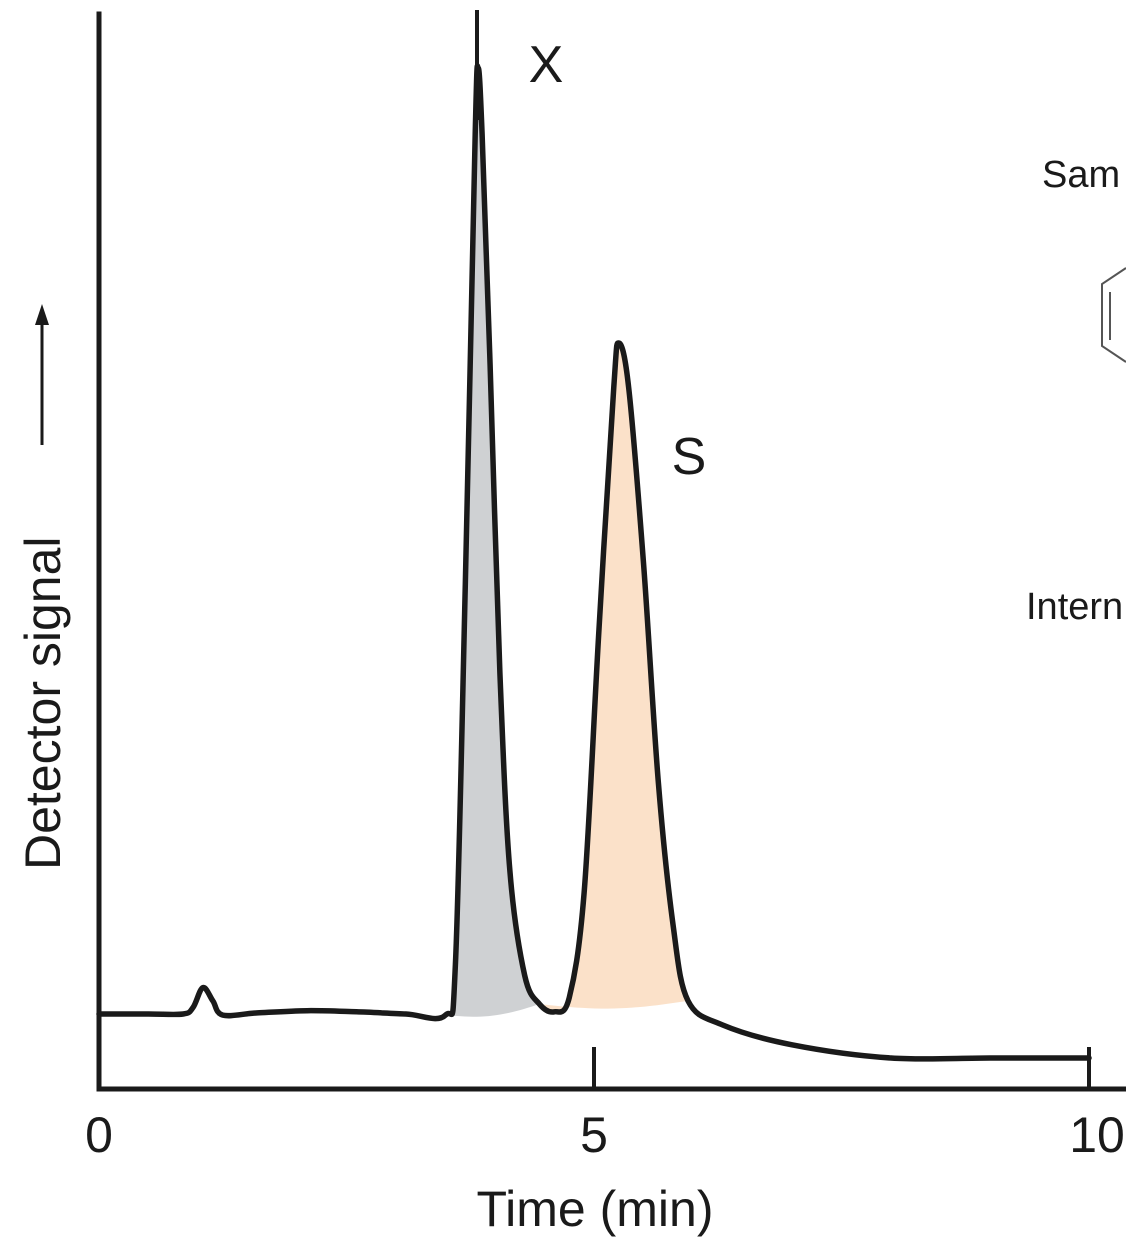  Describe the element at coordinates (1074, 607) in the screenshot. I see `cut-off-text-bottom: Intern` at that location.